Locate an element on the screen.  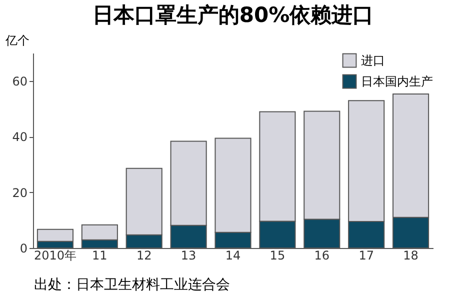
x-tick-label: 12 is located at coordinates (144, 255).